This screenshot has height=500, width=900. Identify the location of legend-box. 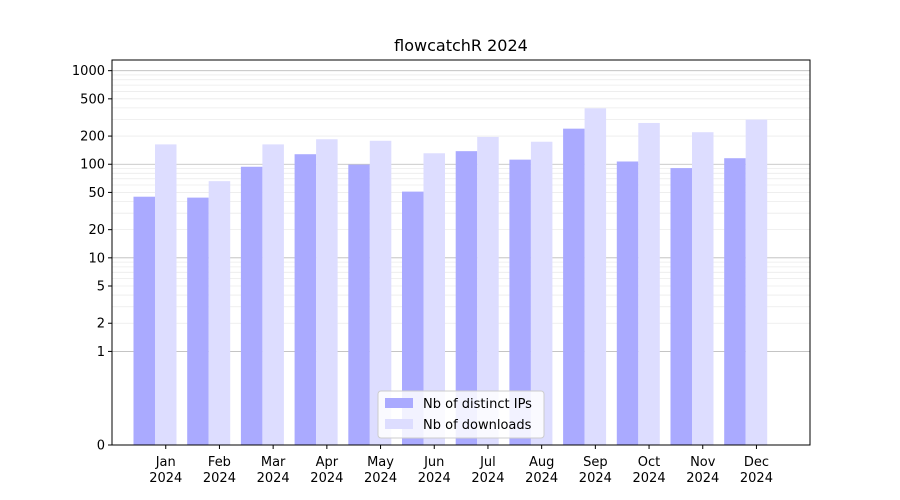
(461, 414).